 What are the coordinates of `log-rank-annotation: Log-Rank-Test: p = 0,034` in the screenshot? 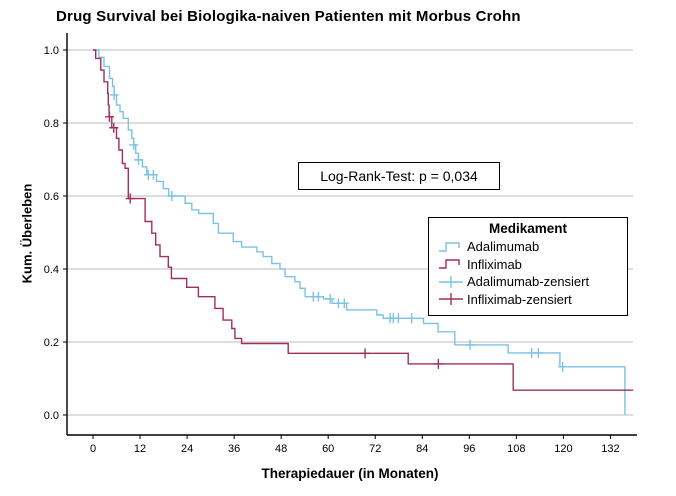 It's located at (399, 176).